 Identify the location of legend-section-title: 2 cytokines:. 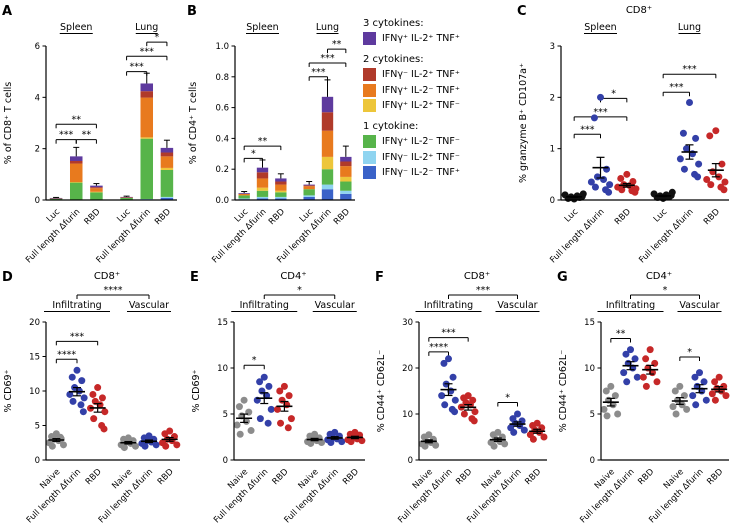
(393, 59).